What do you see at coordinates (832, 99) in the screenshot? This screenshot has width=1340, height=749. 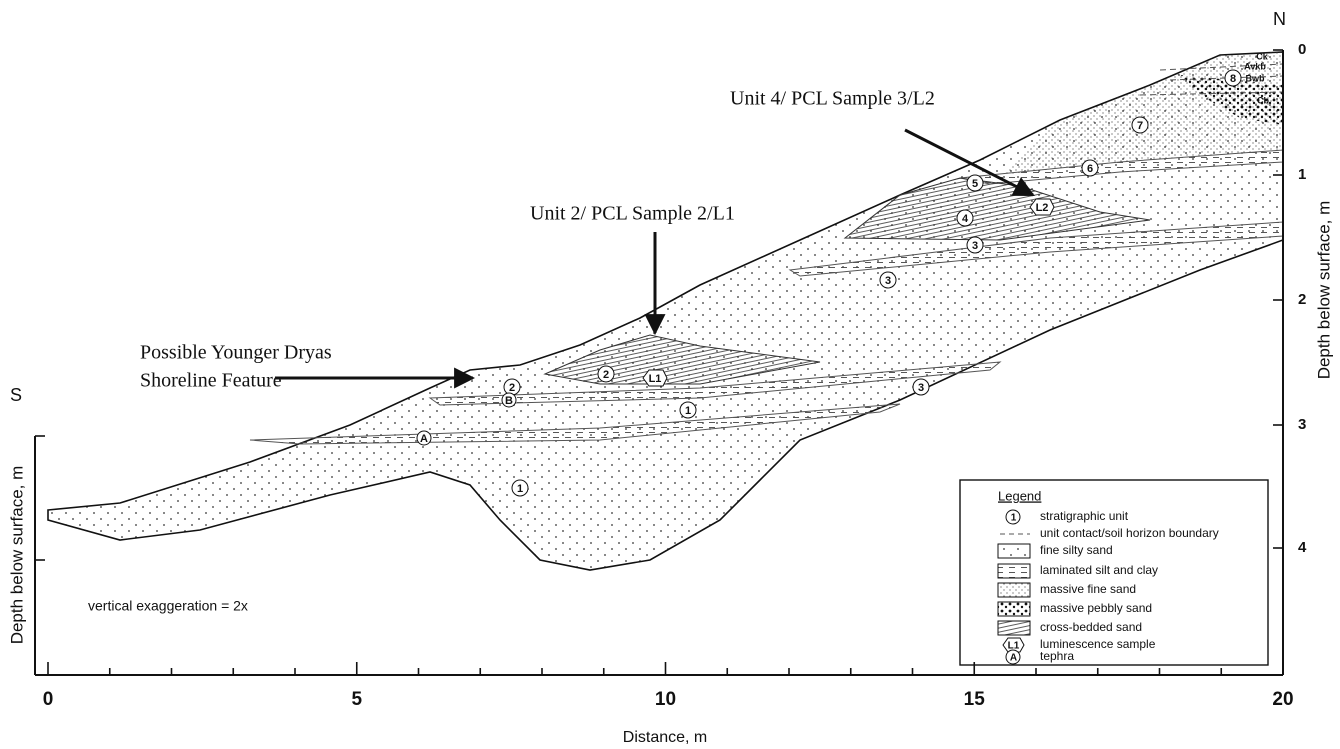 I see `annotation: Unit 4/ PCL Sample 3/L2` at bounding box center [832, 99].